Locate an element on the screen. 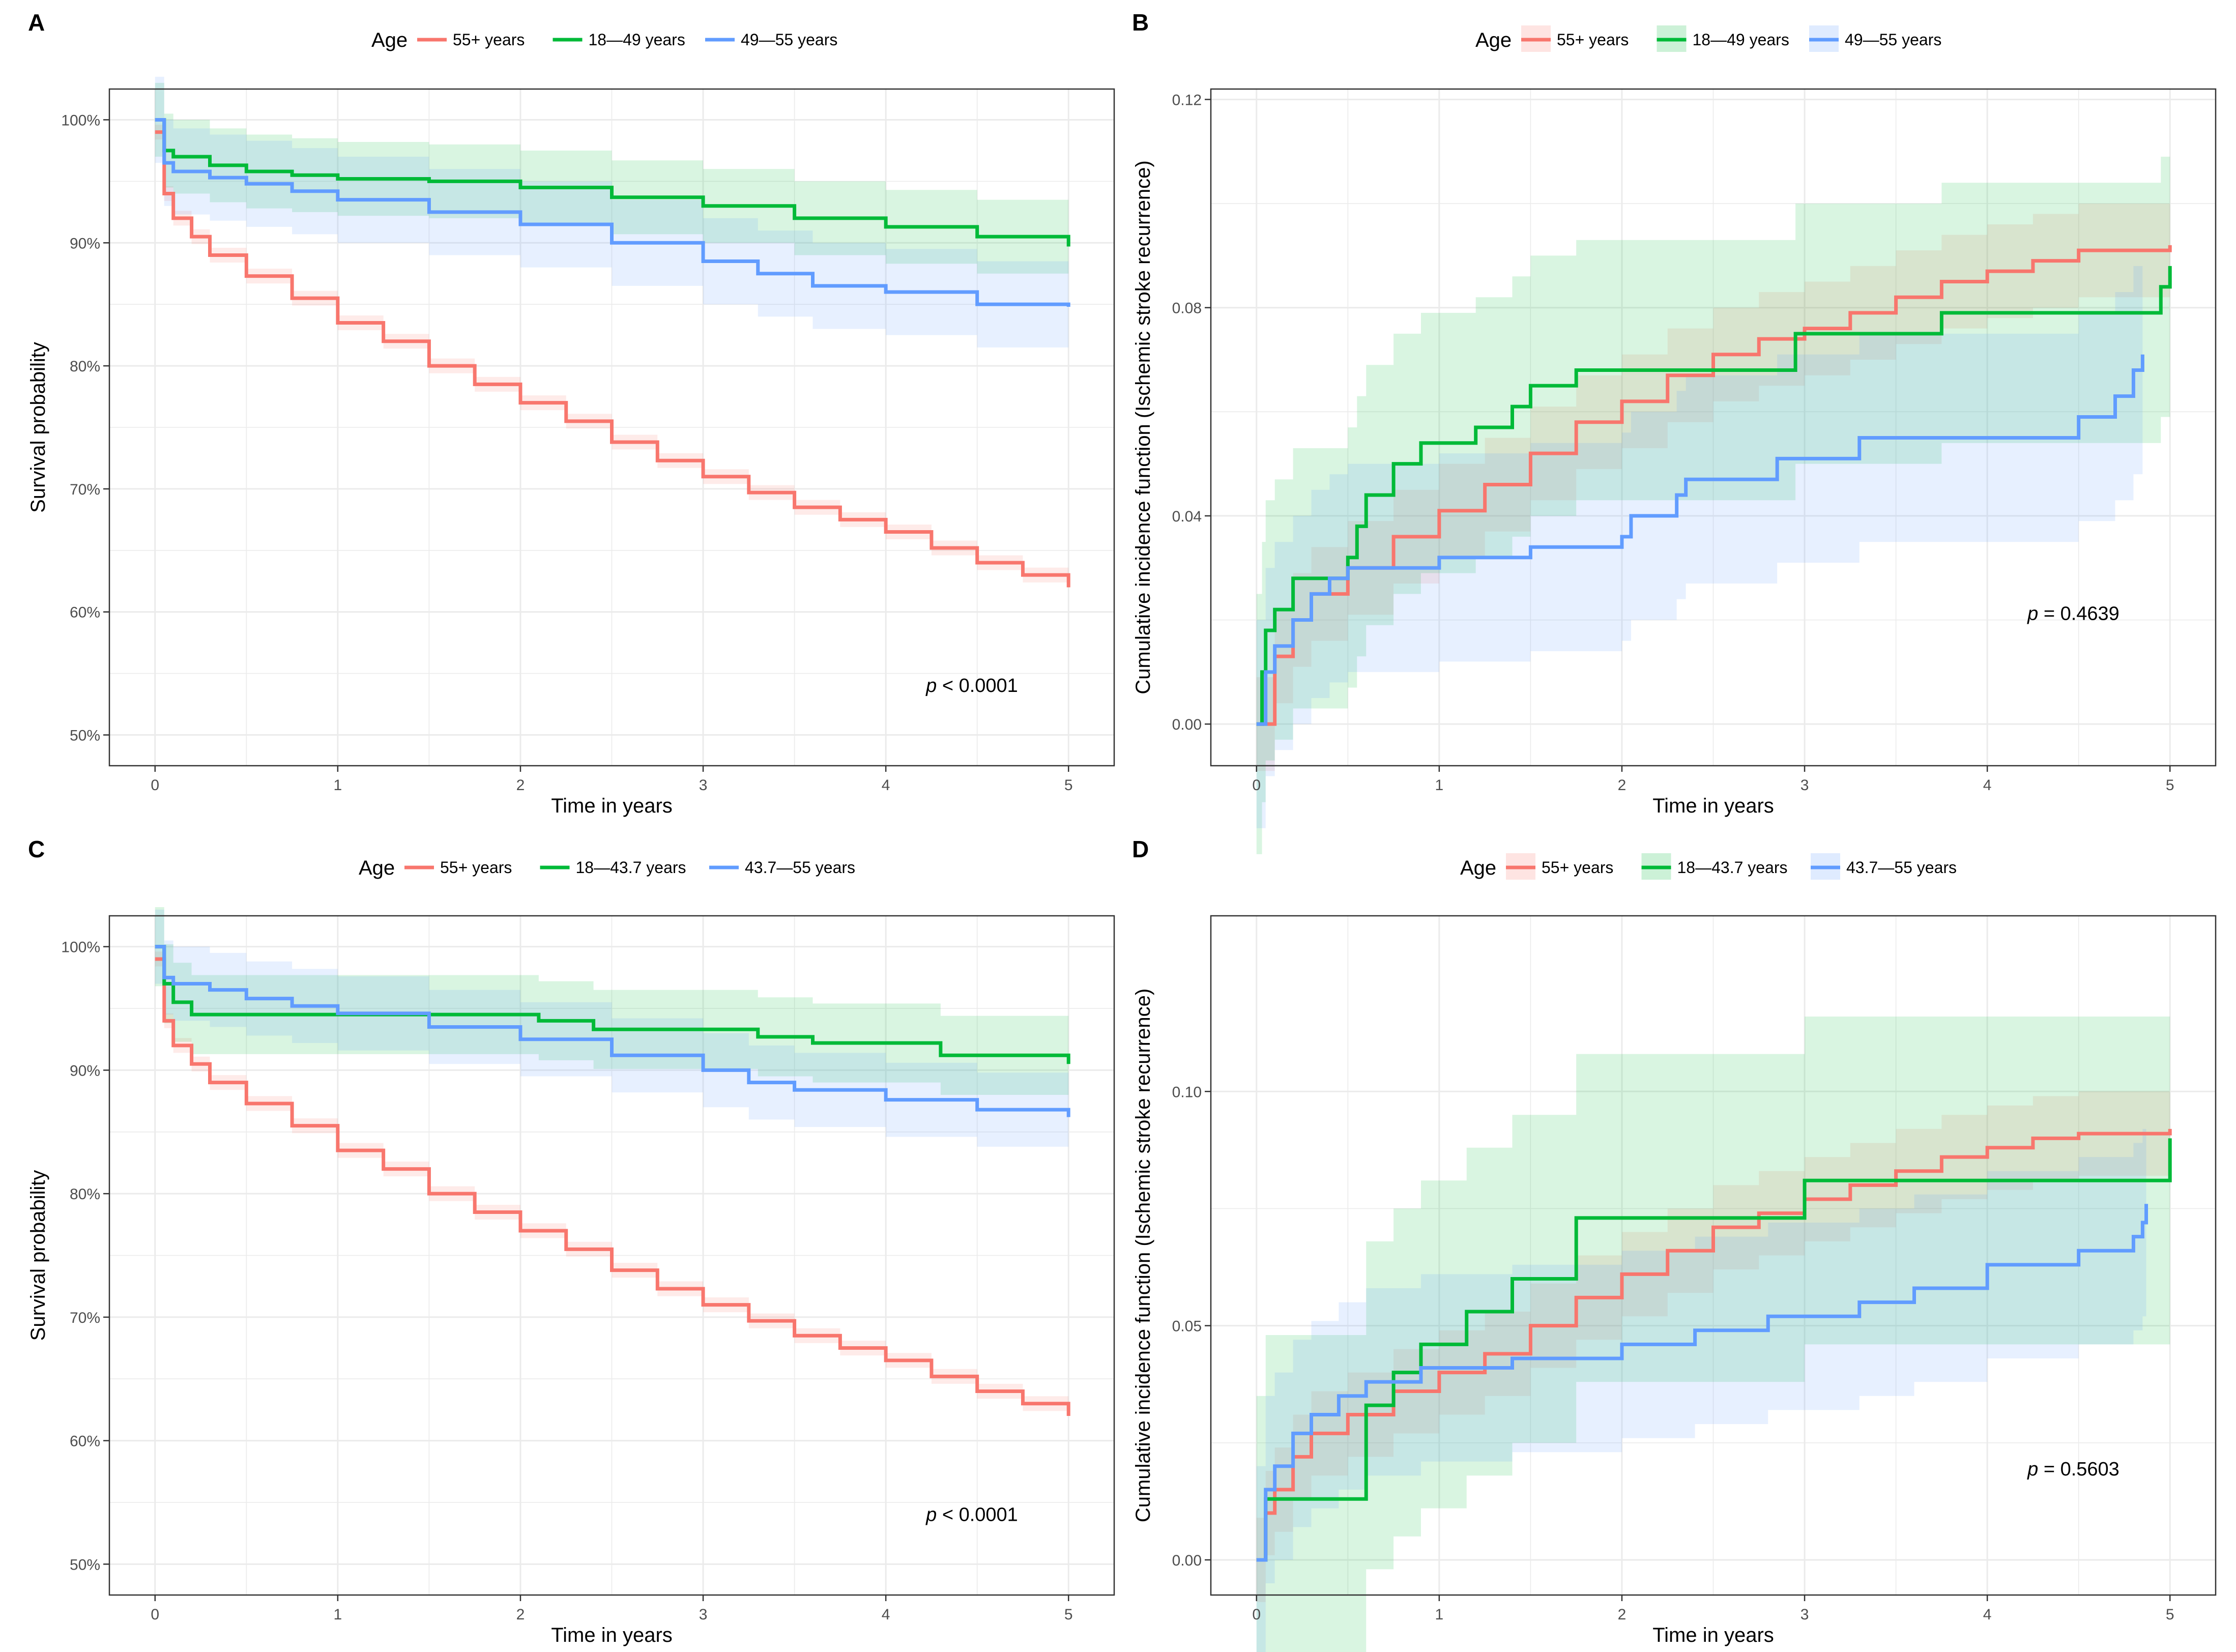  panel-letter: D is located at coordinates (1140, 849).